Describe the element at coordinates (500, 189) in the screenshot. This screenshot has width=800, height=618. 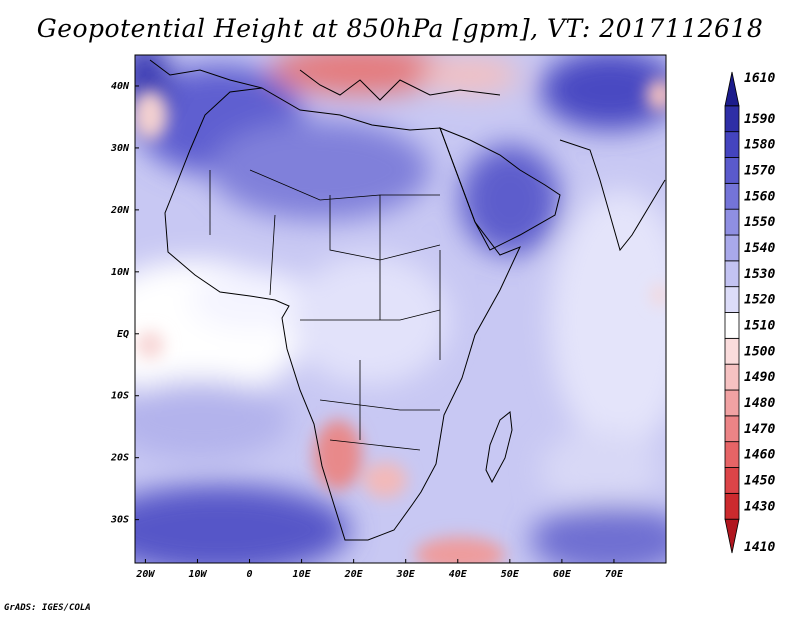
I see `arabia-coastline` at that location.